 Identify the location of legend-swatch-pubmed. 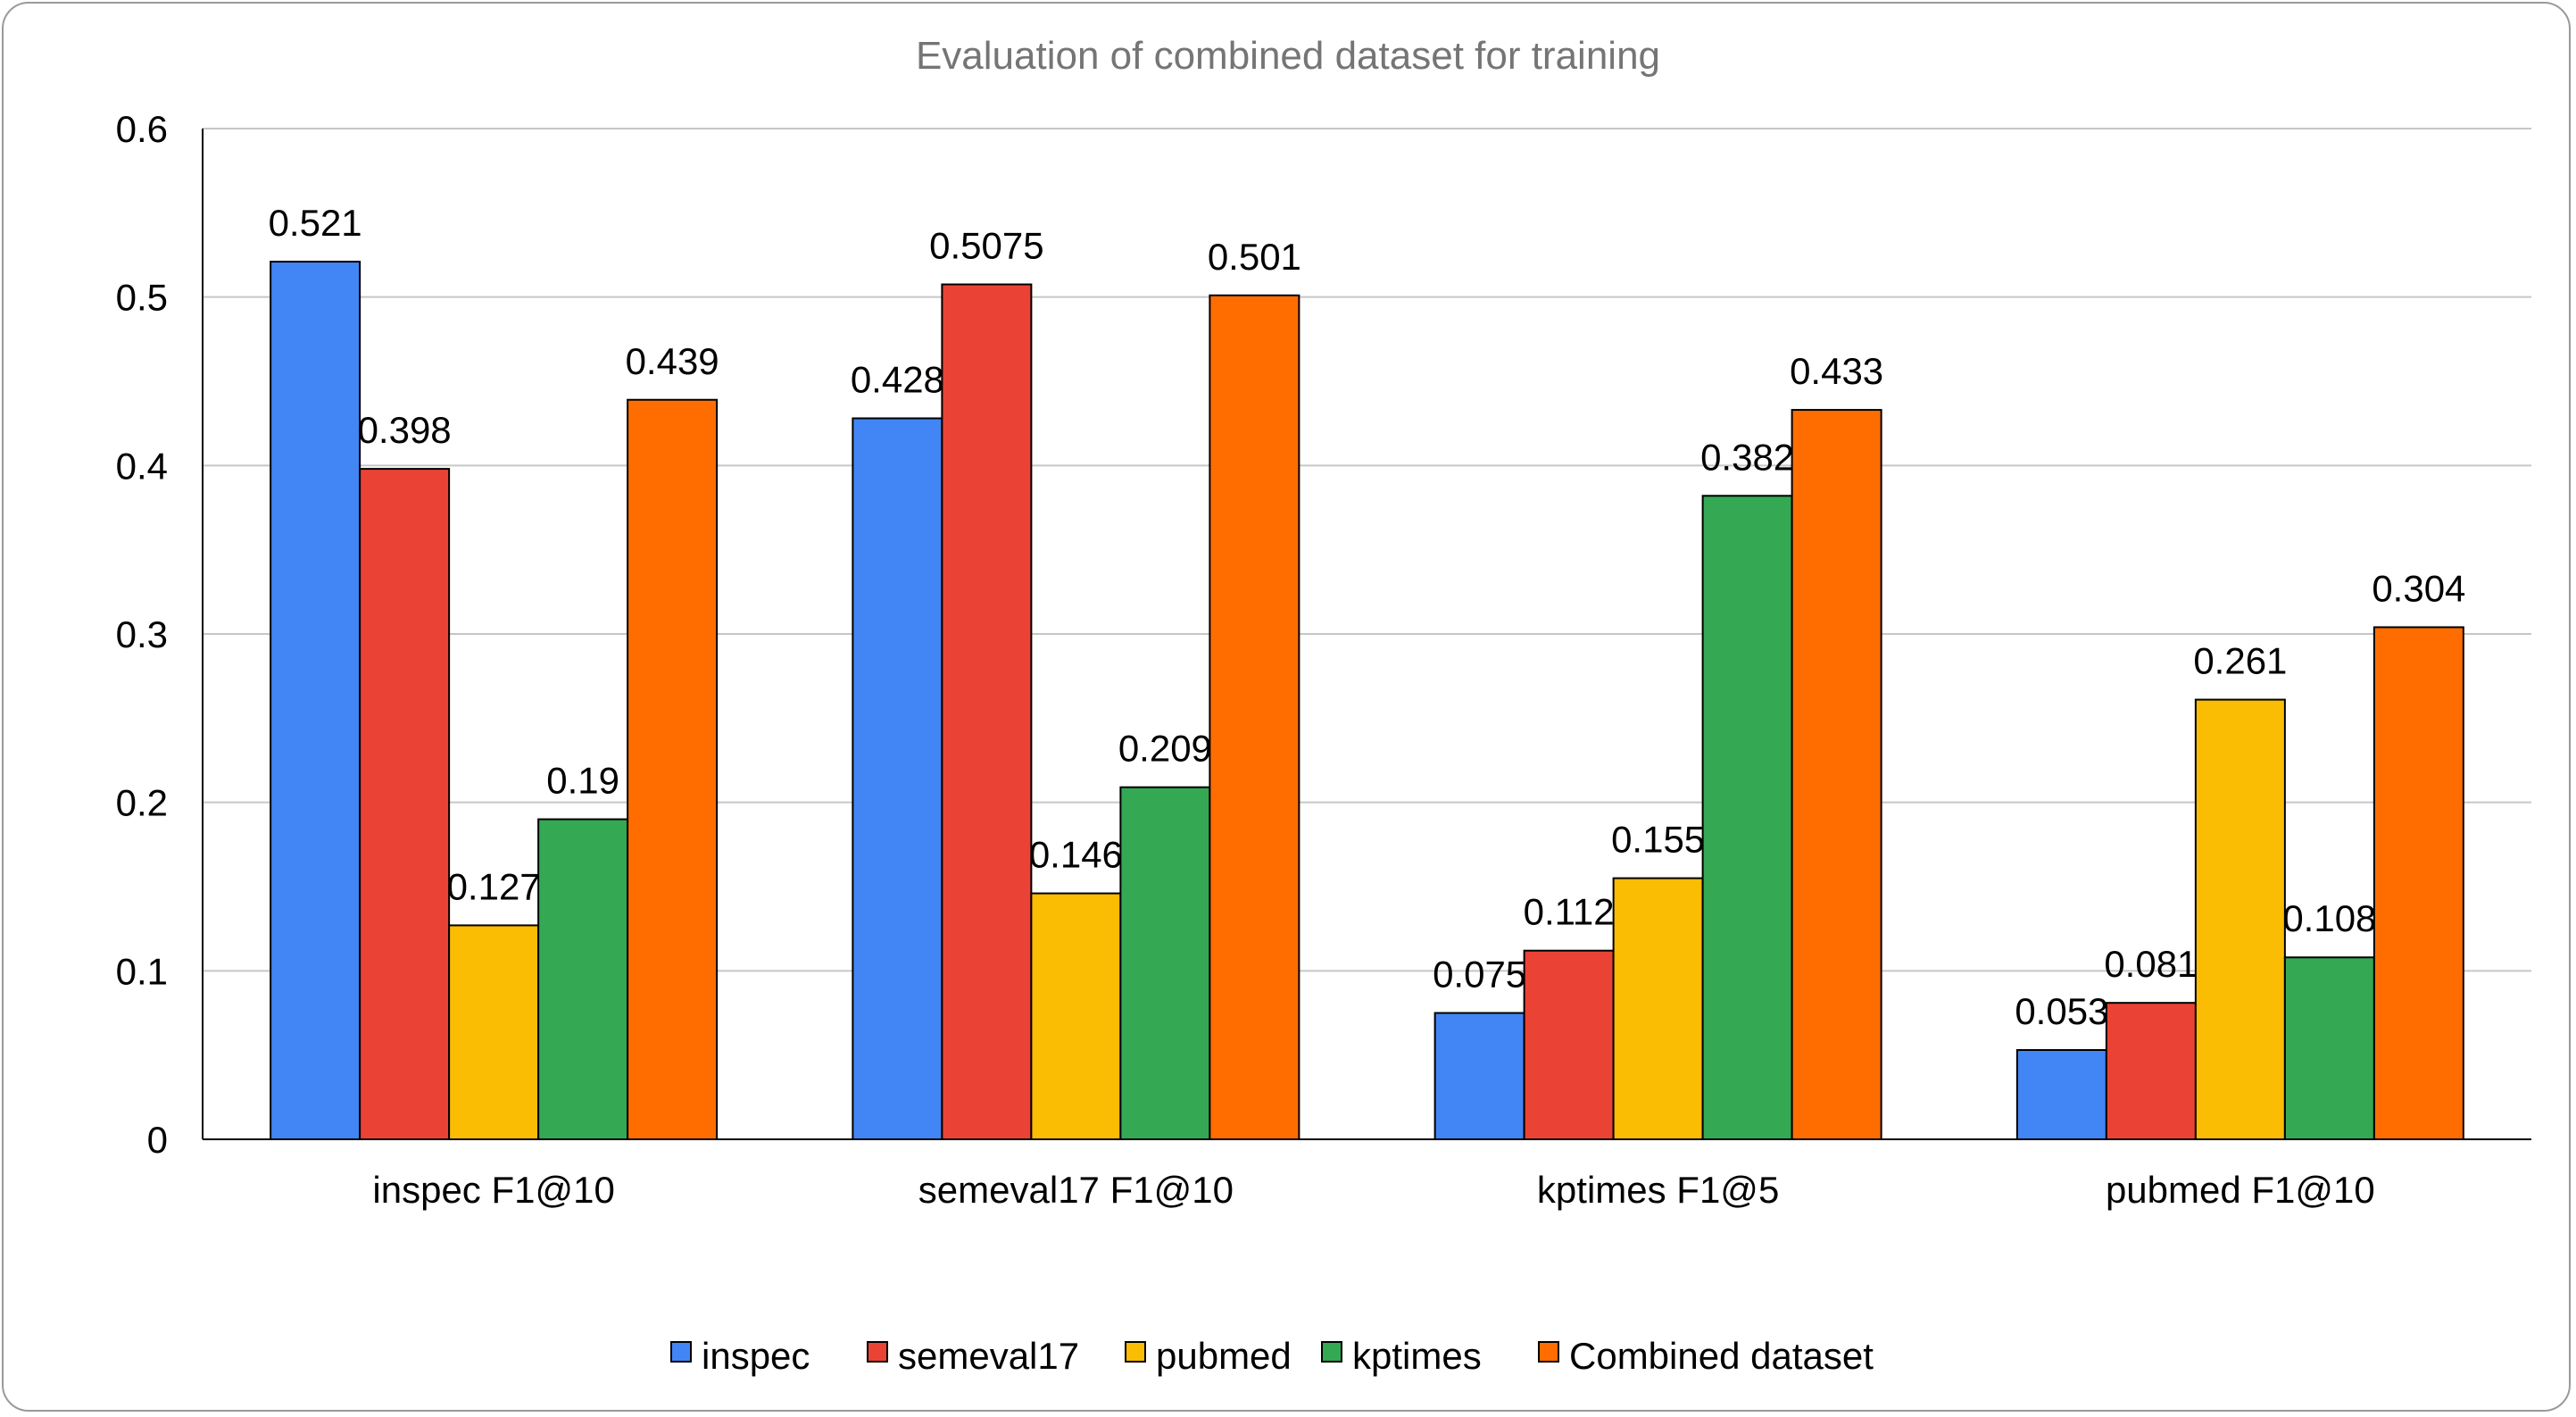
(1135, 1352).